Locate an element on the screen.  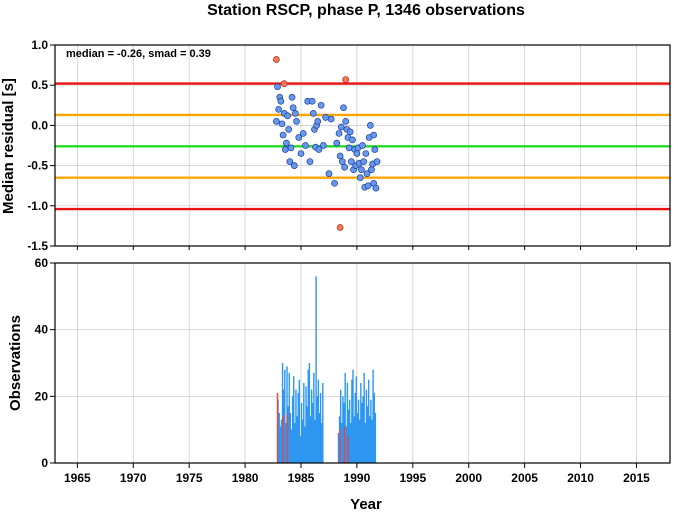
x-tick-label: 2010 is located at coordinates (580, 478).